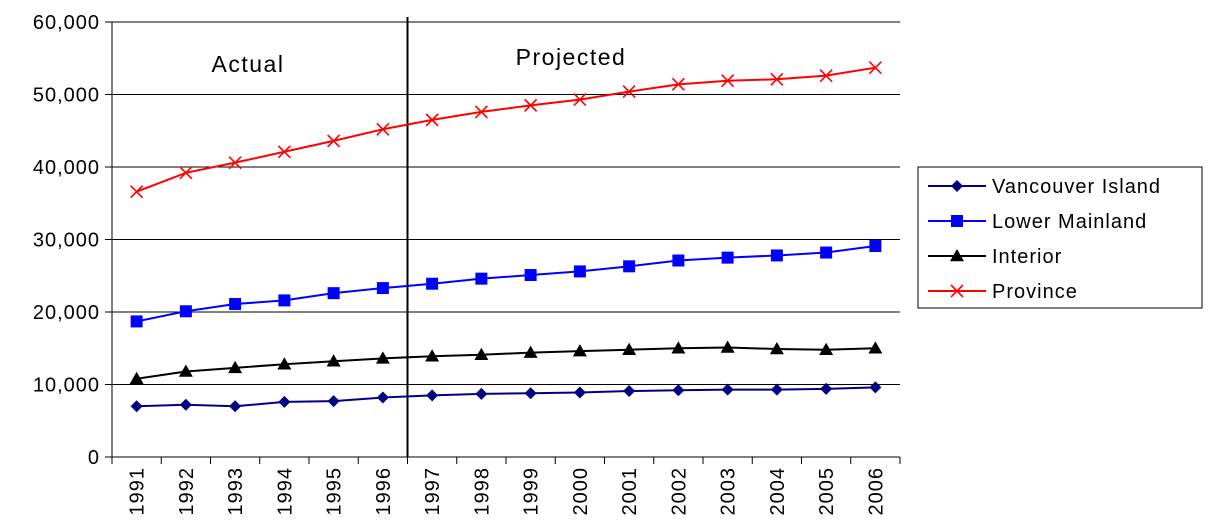  What do you see at coordinates (827, 491) in the screenshot?
I see `x-tick-label: 2005` at bounding box center [827, 491].